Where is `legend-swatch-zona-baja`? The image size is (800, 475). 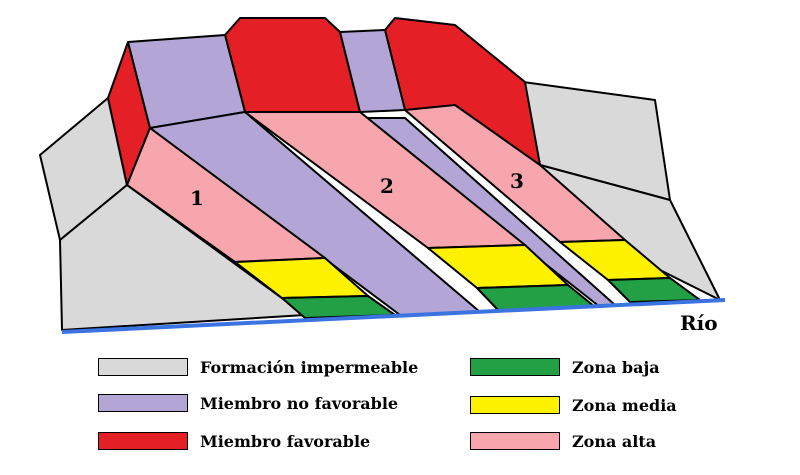
legend-swatch-zona-baja is located at coordinates (515, 367).